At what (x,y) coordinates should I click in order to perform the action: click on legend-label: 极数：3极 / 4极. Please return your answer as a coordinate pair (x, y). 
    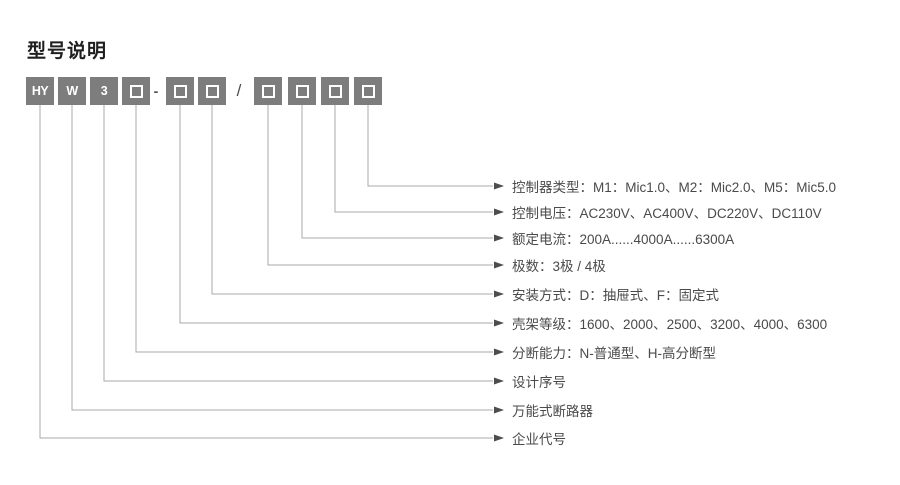
    Looking at the image, I should click on (559, 266).